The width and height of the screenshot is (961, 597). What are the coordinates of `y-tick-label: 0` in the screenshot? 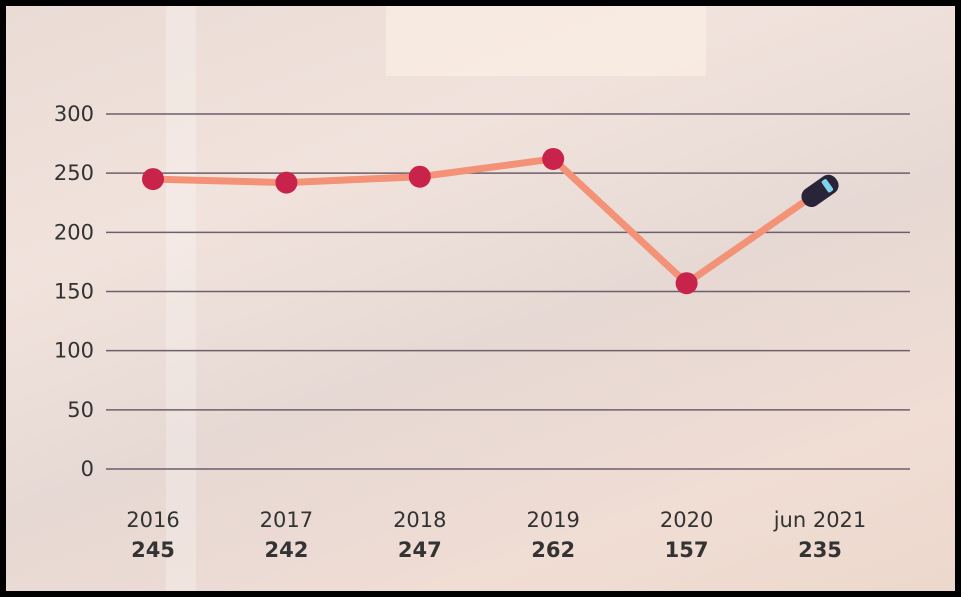 It's located at (87, 469).